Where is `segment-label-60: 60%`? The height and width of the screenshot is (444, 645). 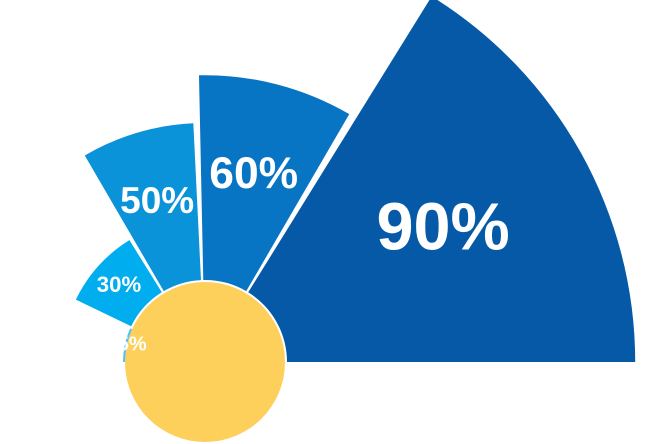
segment-label-60: 60% is located at coordinates (253, 173).